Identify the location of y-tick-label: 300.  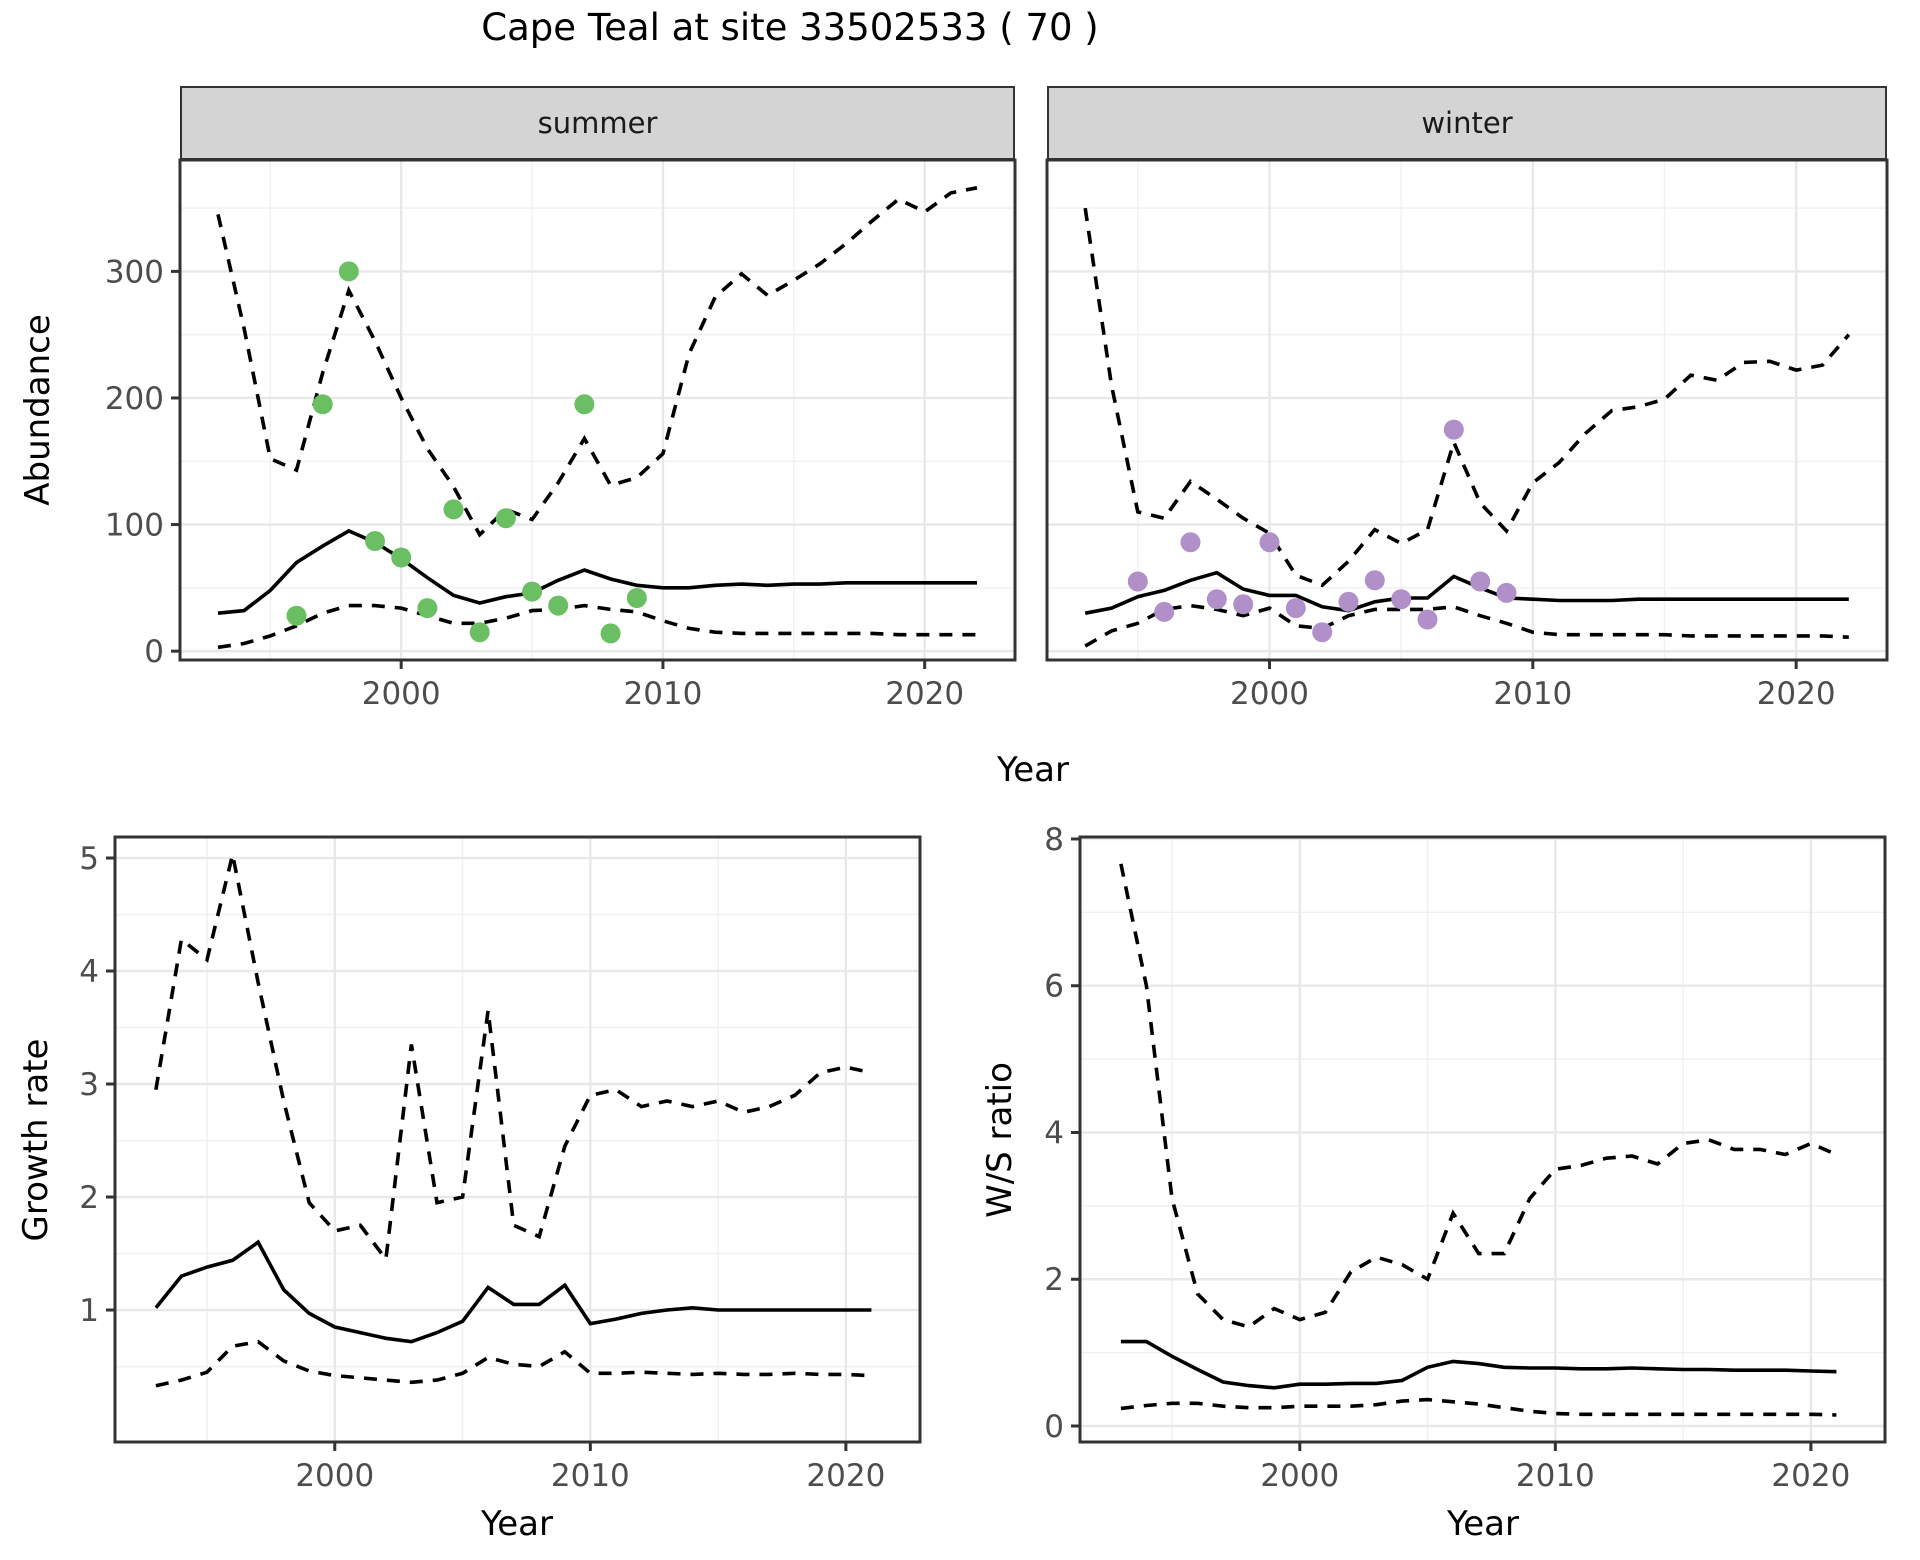
(134, 272).